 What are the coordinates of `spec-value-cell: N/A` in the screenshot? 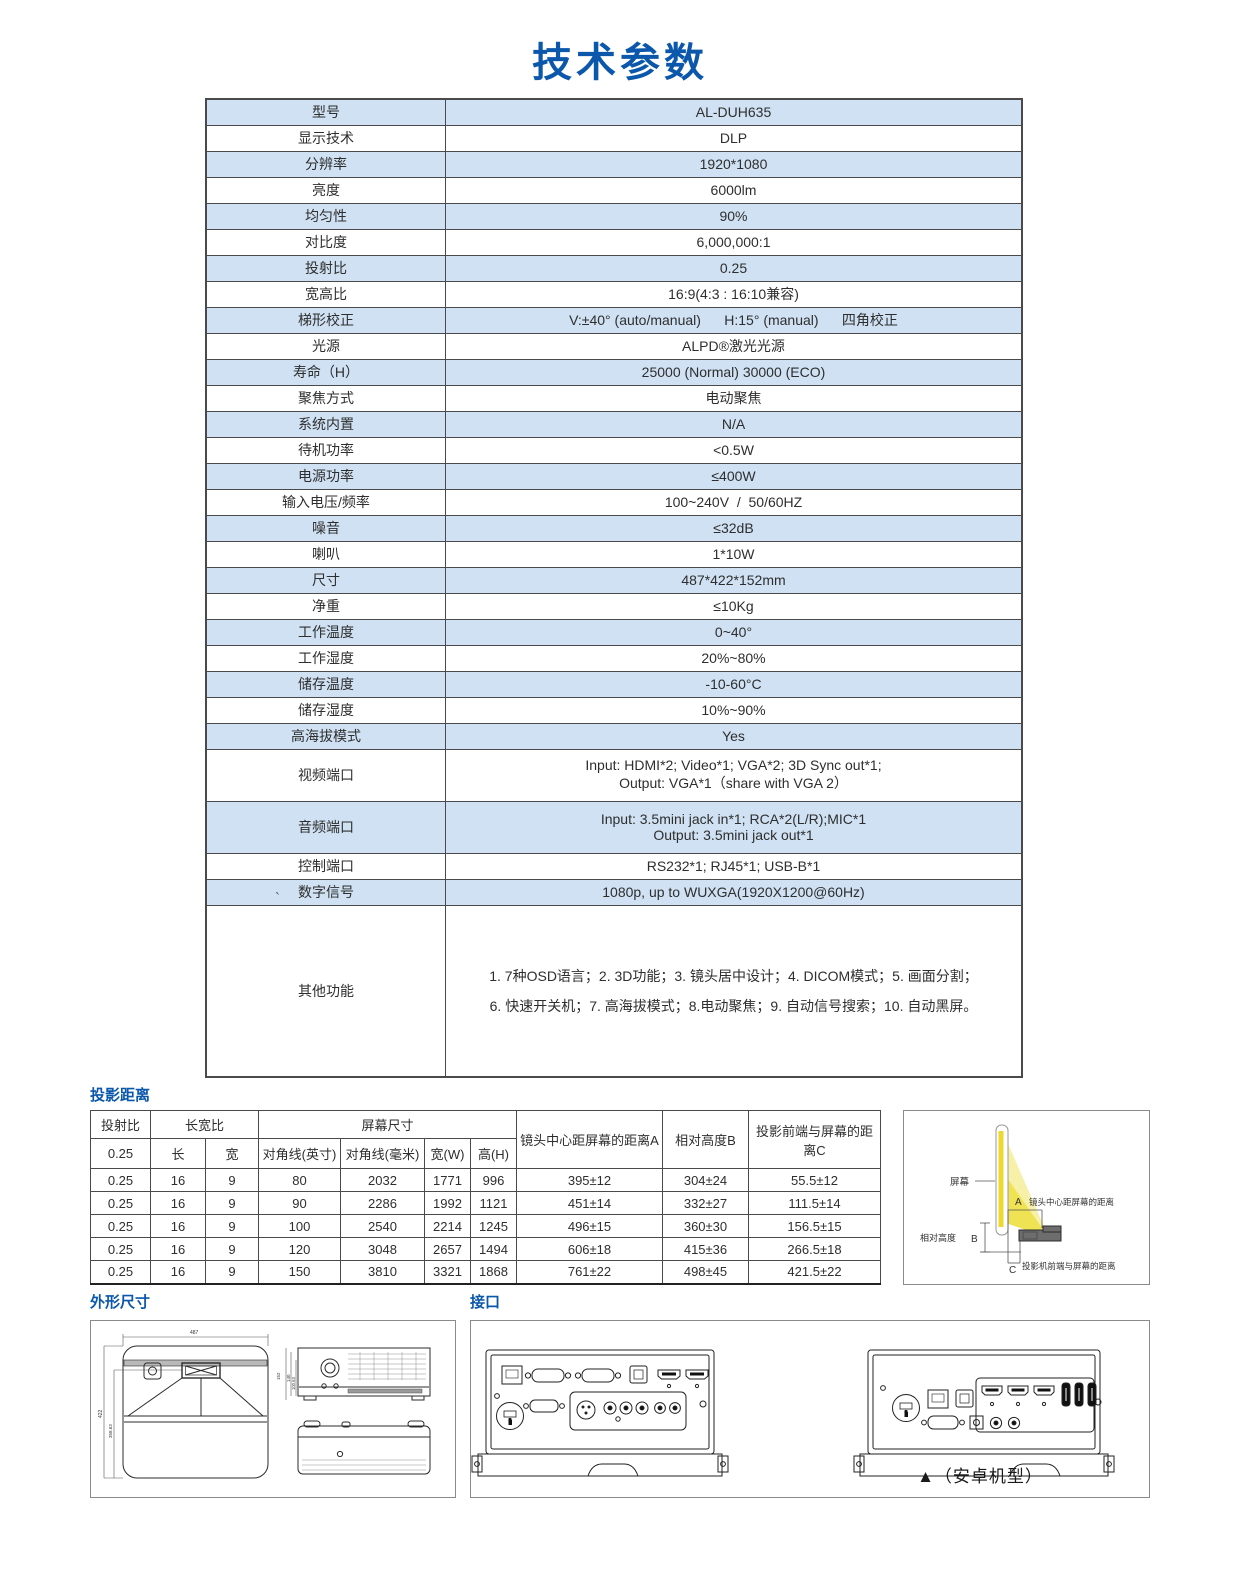 It's located at (734, 424).